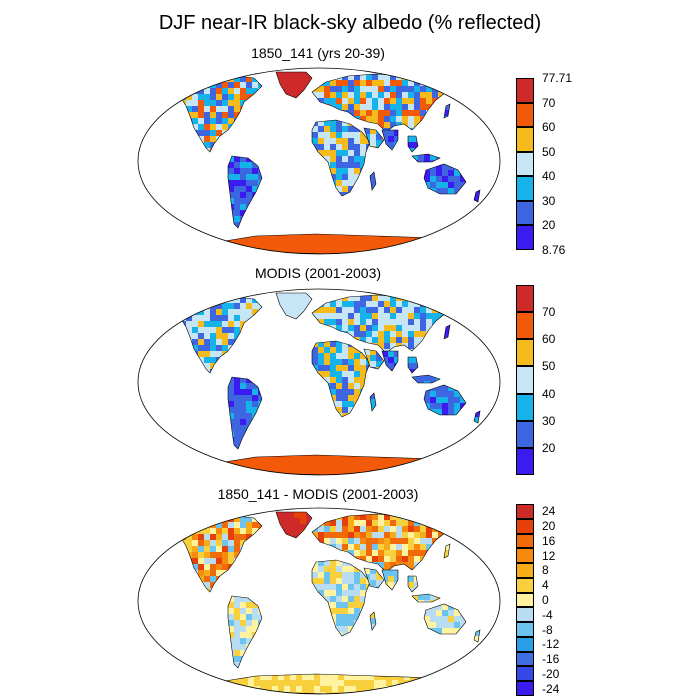 The height and width of the screenshot is (700, 700). What do you see at coordinates (551, 688) in the screenshot?
I see `colorbar-tick-label: -24` at bounding box center [551, 688].